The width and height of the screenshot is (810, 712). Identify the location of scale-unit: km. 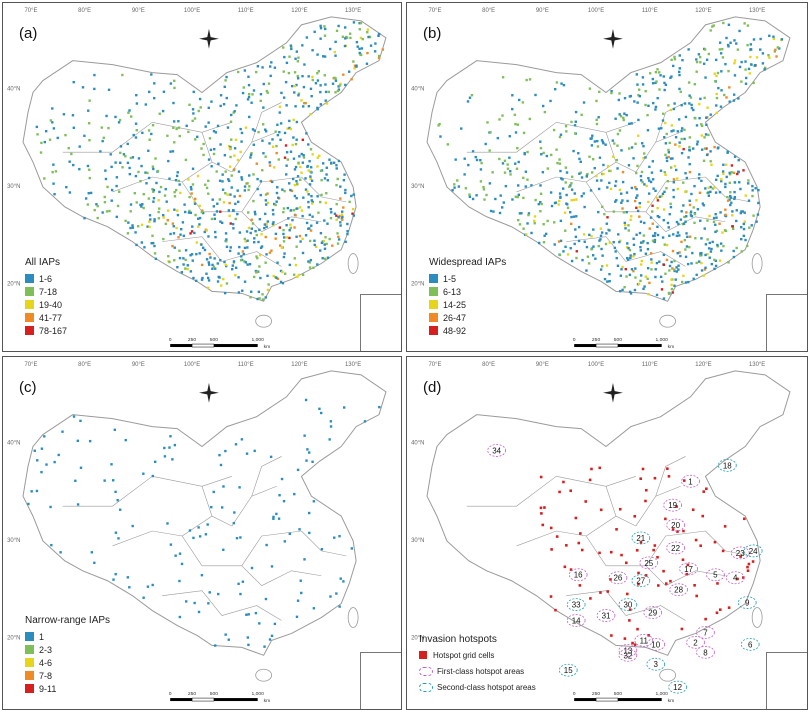
(267, 701).